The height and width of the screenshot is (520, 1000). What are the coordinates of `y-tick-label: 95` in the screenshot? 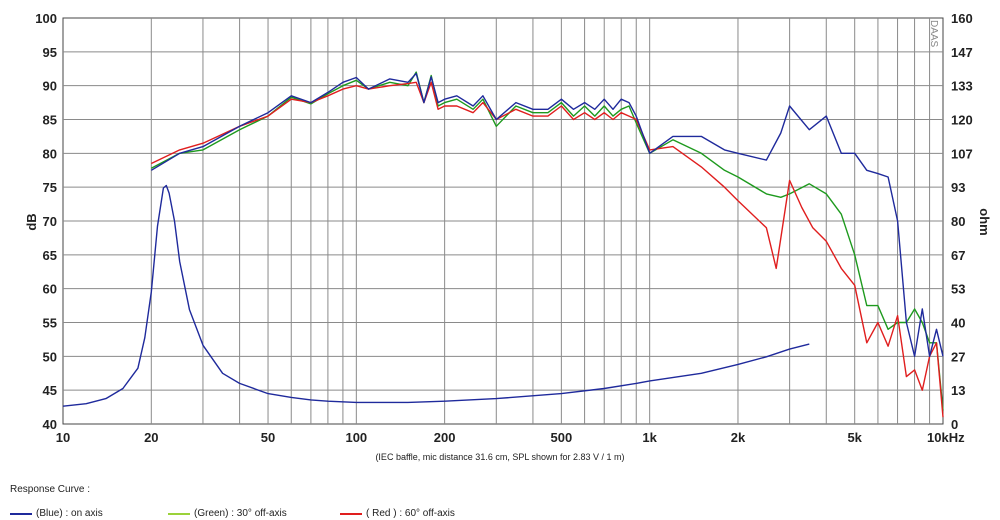 It's located at (50, 52).